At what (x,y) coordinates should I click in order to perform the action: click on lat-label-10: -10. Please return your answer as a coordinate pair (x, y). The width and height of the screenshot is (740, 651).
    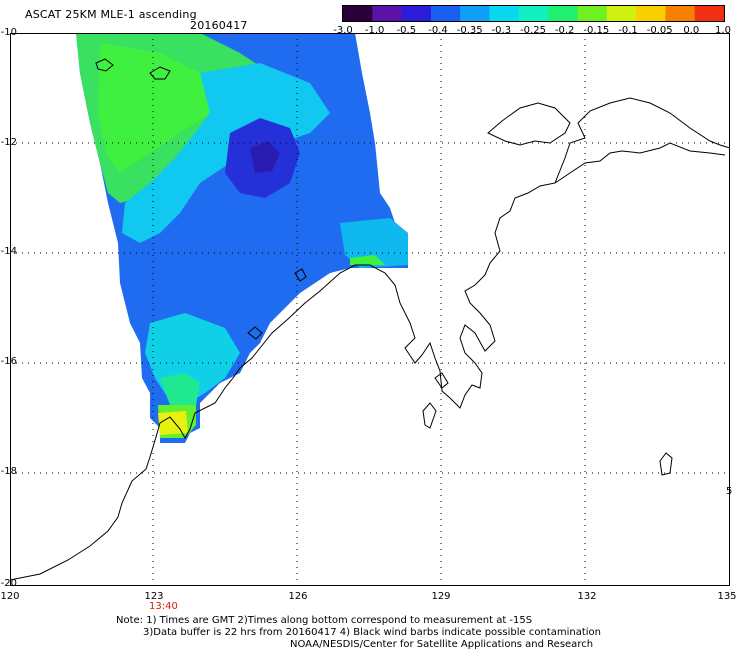
    Looking at the image, I should click on (8, 32).